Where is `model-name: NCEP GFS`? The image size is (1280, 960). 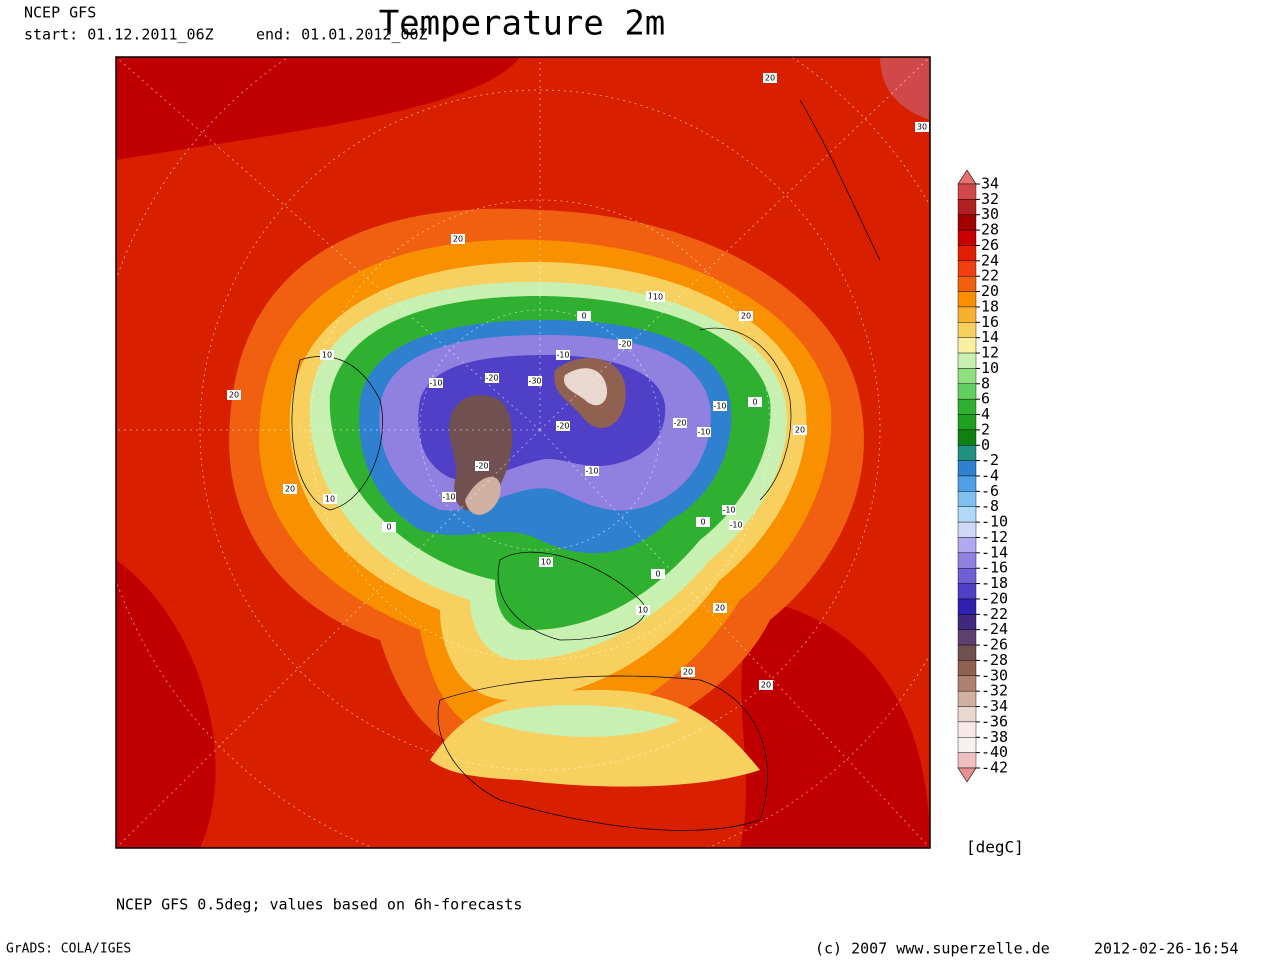
model-name: NCEP GFS is located at coordinates (60, 13).